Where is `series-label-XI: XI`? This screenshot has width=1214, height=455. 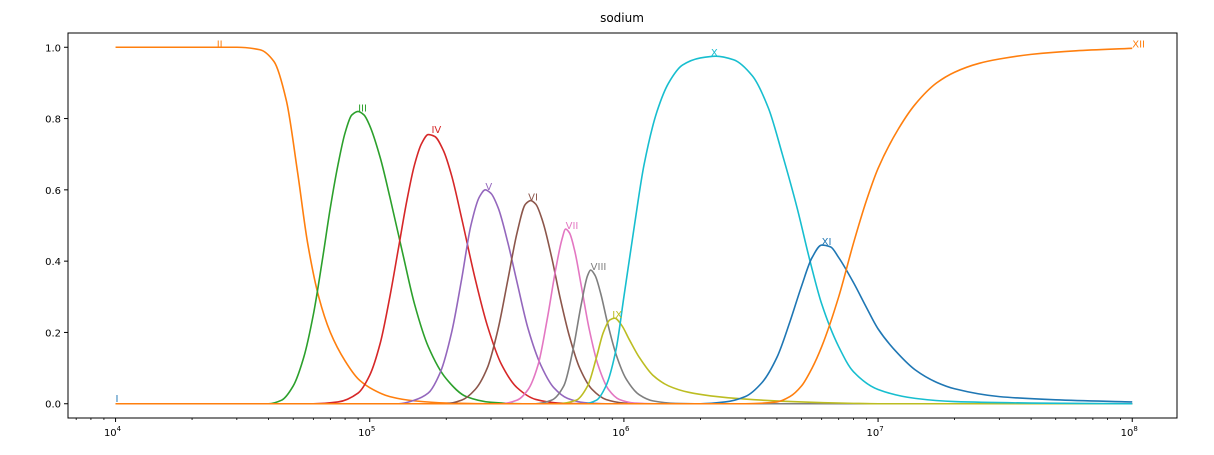
series-label-XI: XI is located at coordinates (827, 242).